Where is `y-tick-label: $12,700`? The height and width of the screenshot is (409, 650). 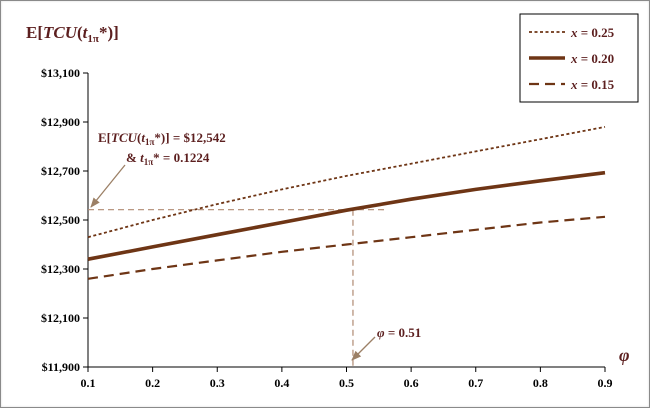 y-tick-label: $12,700 is located at coordinates (60, 171).